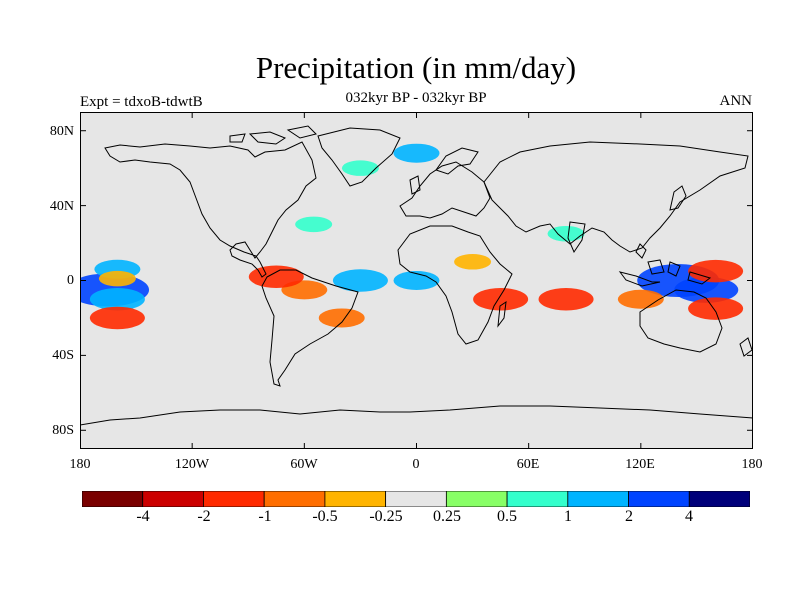 Image resolution: width=800 pixels, height=600 pixels. Describe the element at coordinates (445, 190) in the screenshot. I see `coastline-europe` at that location.